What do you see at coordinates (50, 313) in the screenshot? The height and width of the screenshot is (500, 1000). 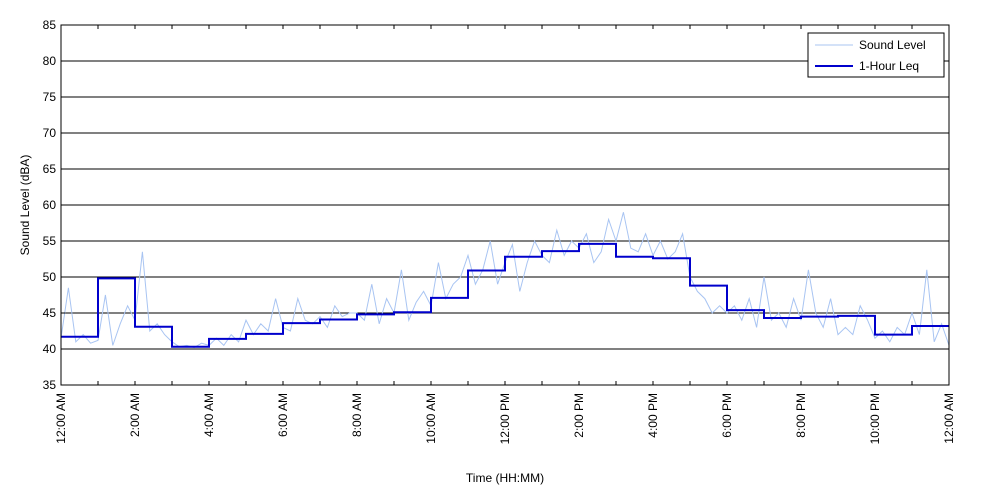 I see `y-tick-label: 45` at bounding box center [50, 313].